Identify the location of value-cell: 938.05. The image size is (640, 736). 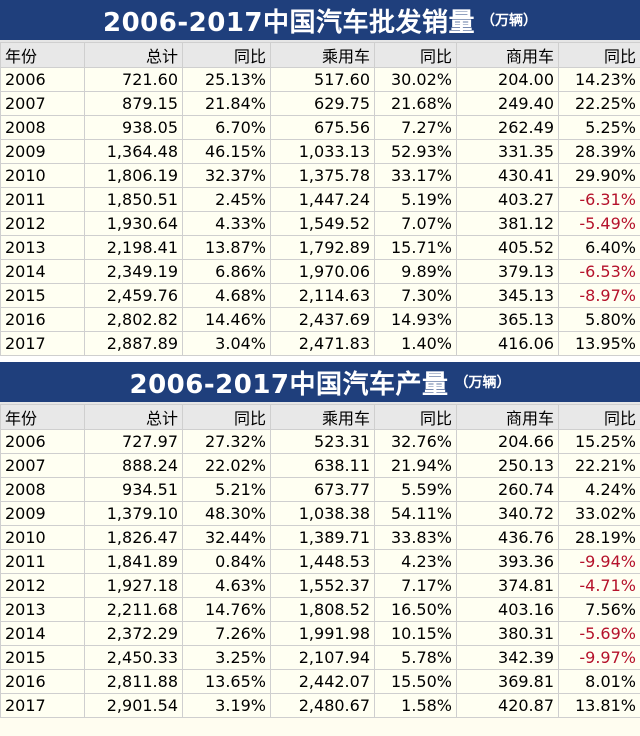
(133, 127).